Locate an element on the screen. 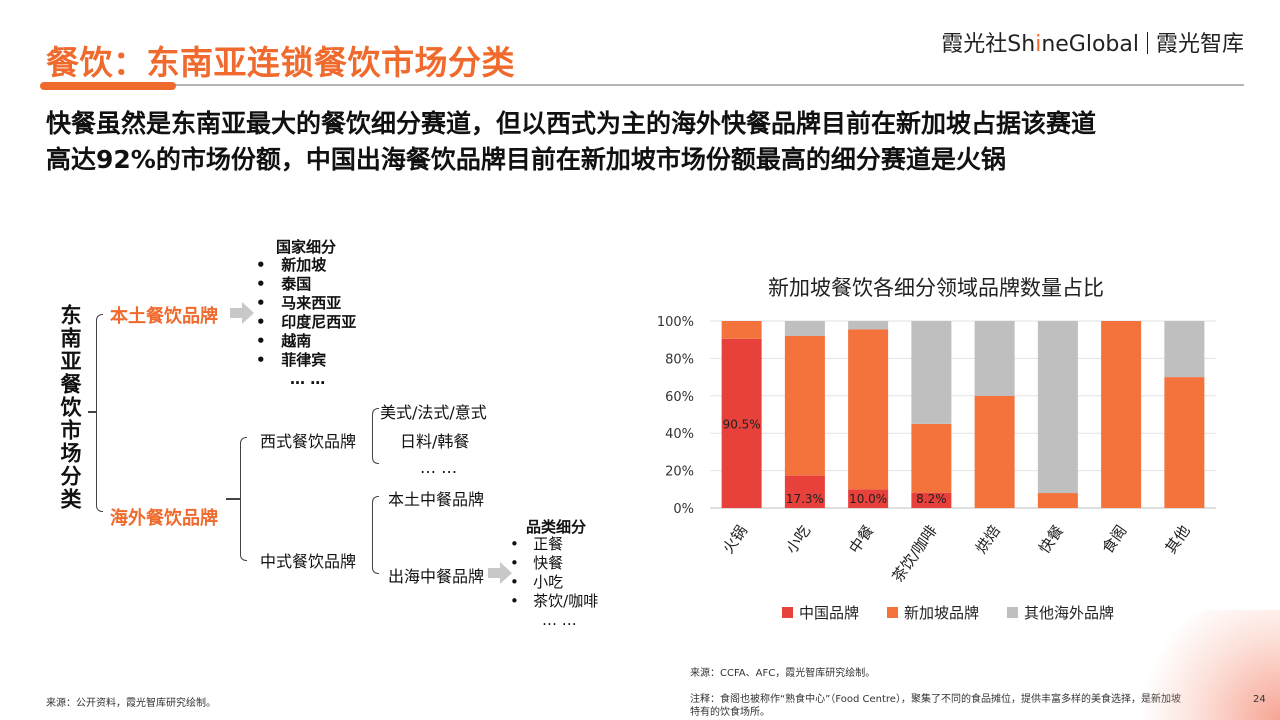 This screenshot has height=720, width=1280. western-brands-label: 西式餐饮品牌 is located at coordinates (308, 441).